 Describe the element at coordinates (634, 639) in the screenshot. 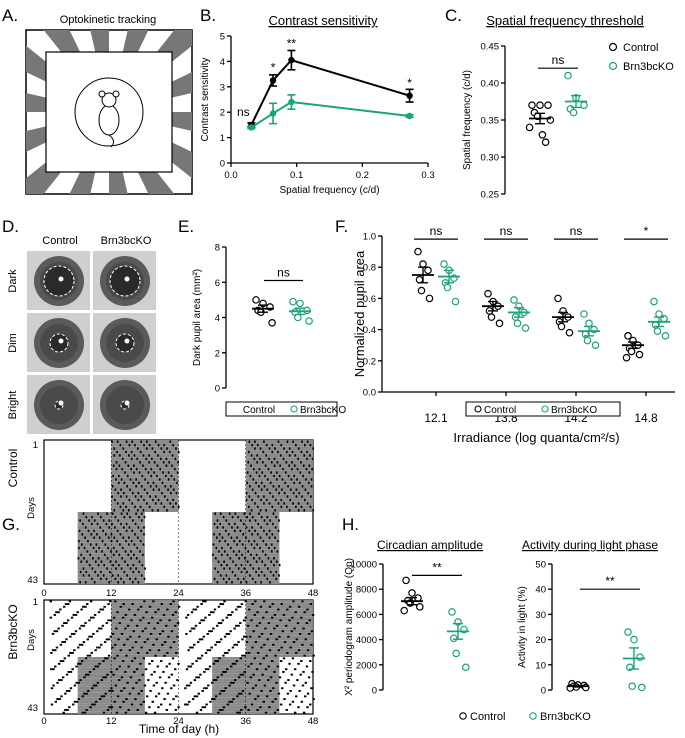

I see `h2-ko-point` at that location.